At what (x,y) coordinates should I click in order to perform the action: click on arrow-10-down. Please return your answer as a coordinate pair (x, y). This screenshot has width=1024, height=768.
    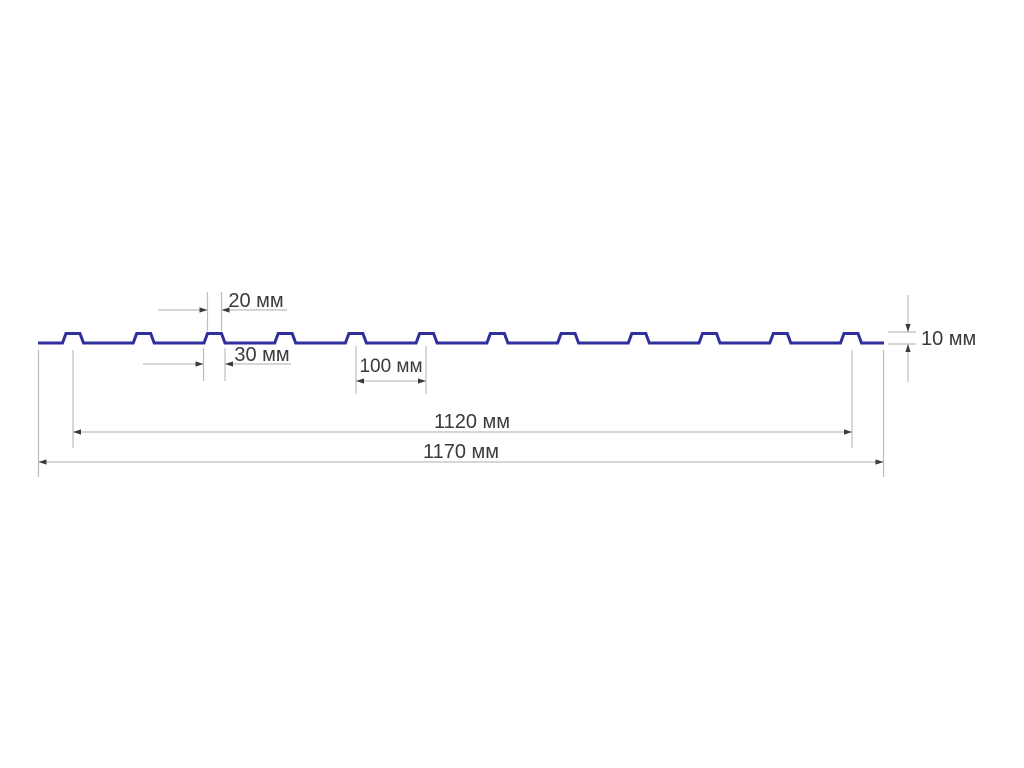
    Looking at the image, I should click on (908, 328).